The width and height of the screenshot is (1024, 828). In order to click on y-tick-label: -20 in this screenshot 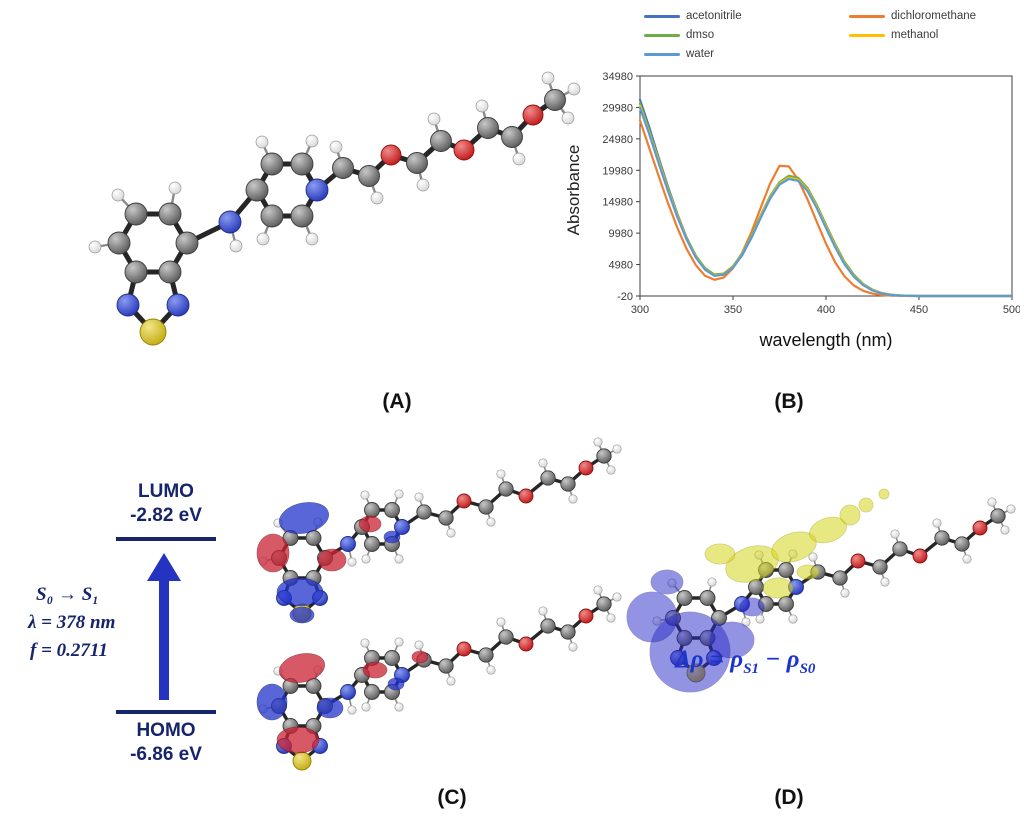, I will do `click(625, 297)`.